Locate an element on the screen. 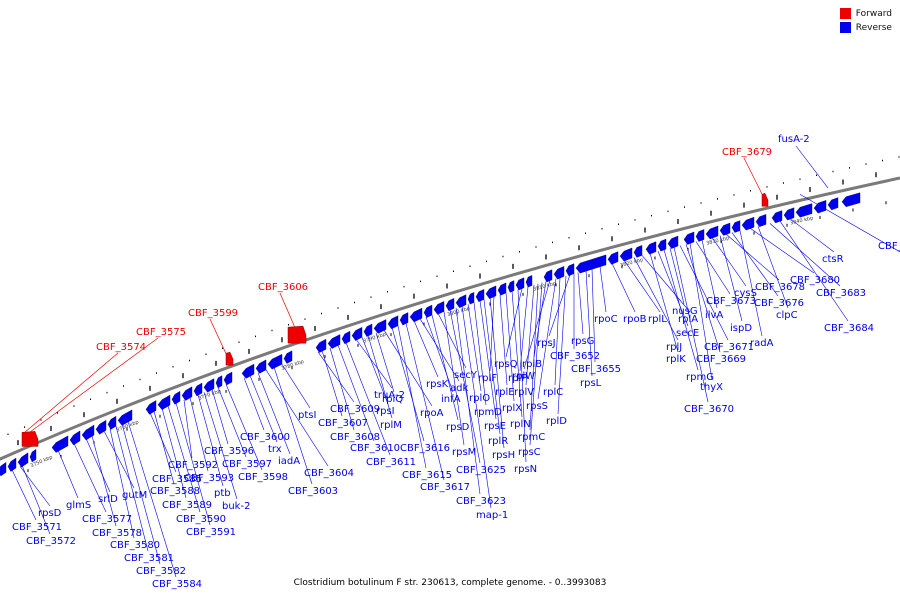  forward-gene-label: CBF_3679 is located at coordinates (747, 152).